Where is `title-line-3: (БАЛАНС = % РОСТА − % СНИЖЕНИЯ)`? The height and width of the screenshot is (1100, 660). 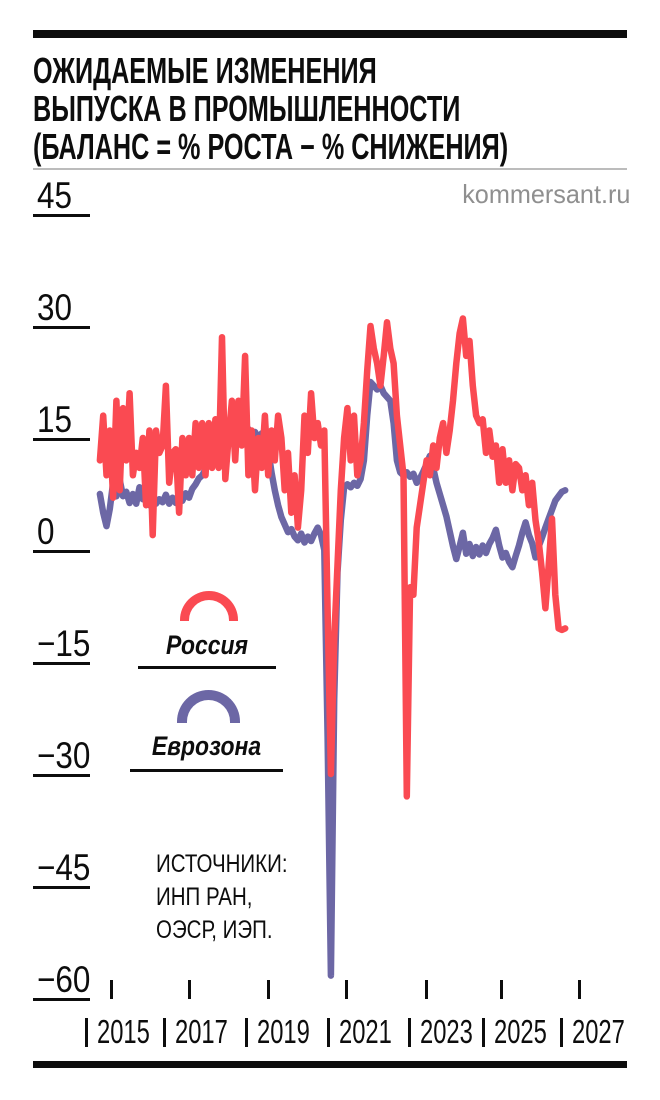 title-line-3: (БАЛАНС = % РОСТА − % СНИЖЕНИЯ) is located at coordinates (271, 146).